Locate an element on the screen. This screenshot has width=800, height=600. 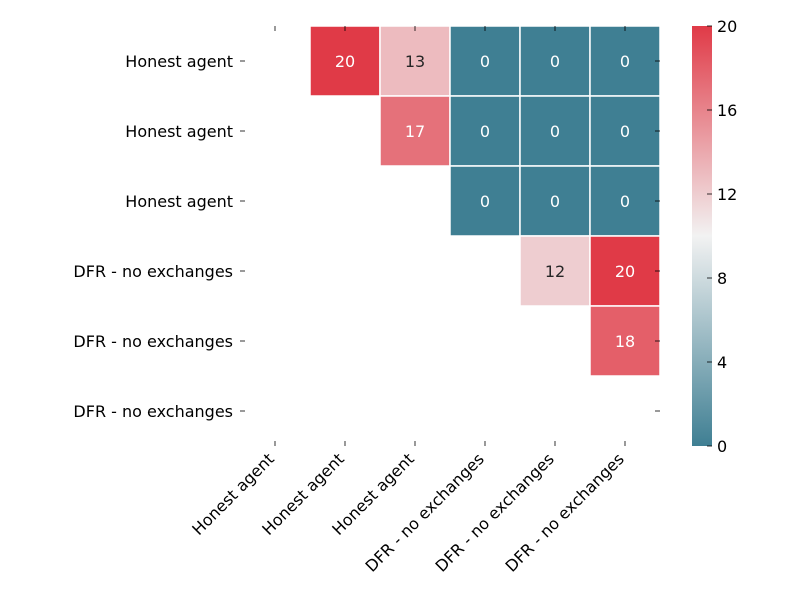
cell-value-label: 13 is located at coordinates (415, 61).